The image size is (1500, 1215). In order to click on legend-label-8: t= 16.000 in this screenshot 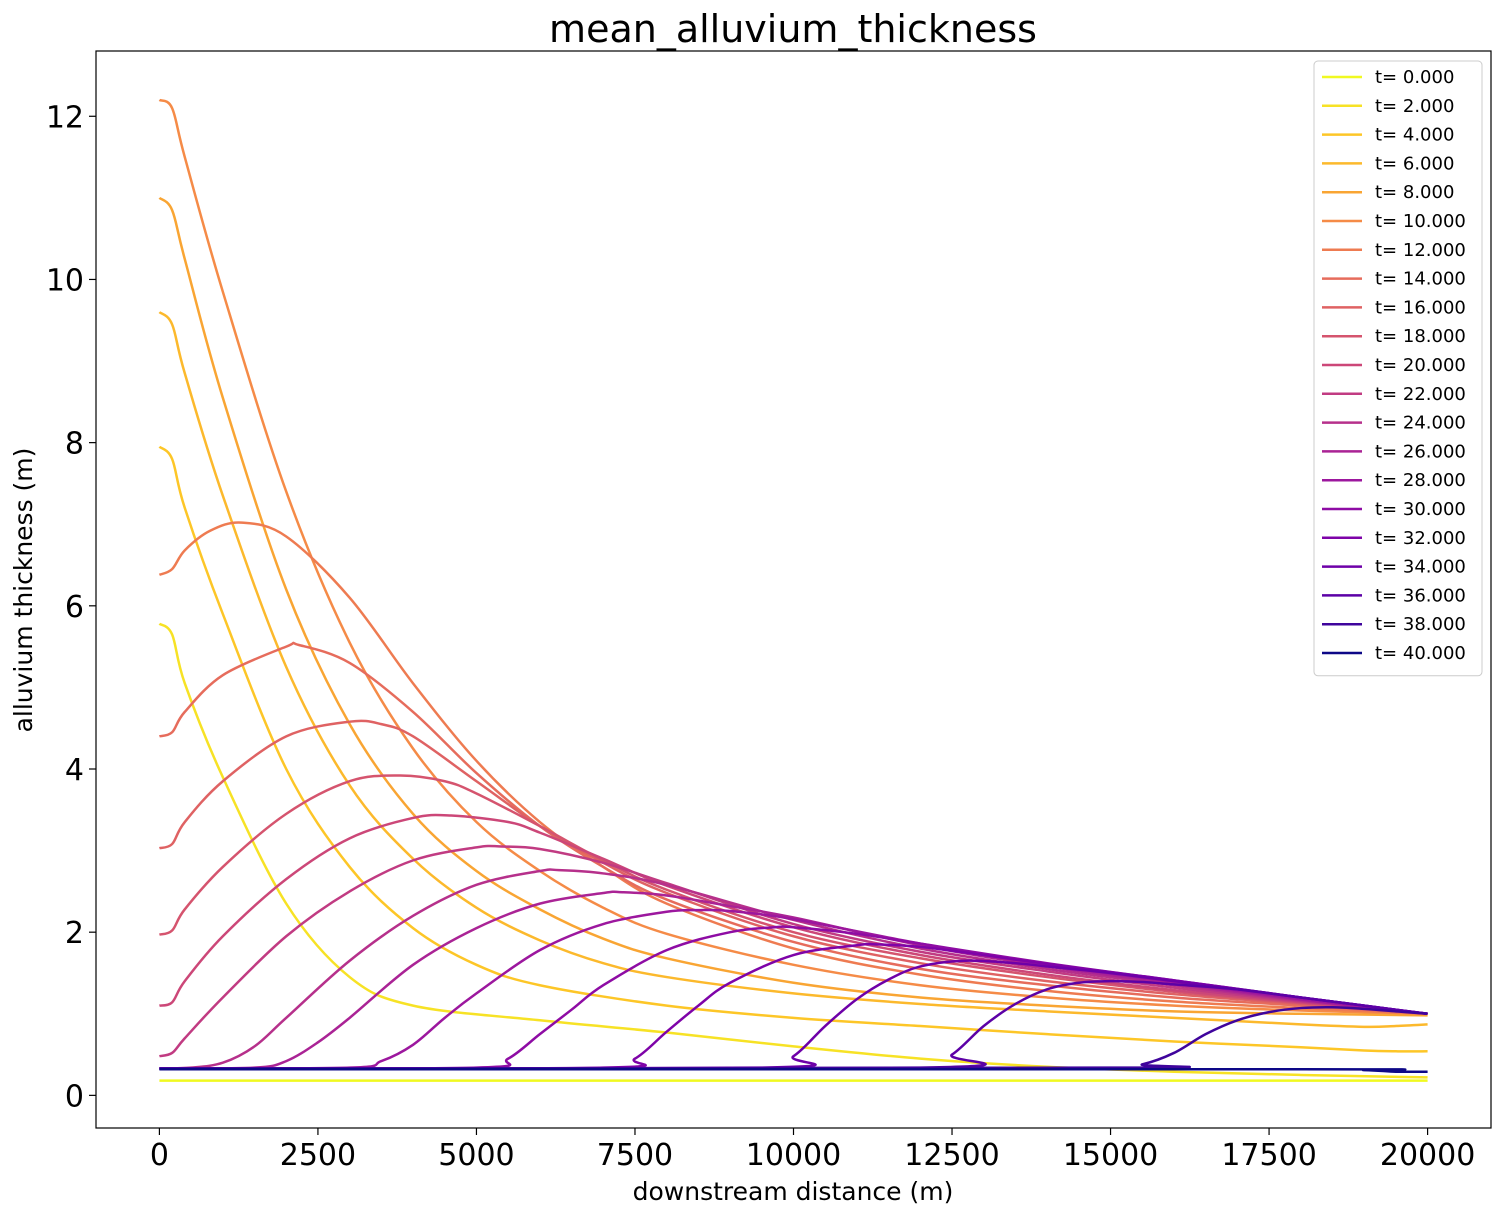, I will do `click(1420, 307)`.